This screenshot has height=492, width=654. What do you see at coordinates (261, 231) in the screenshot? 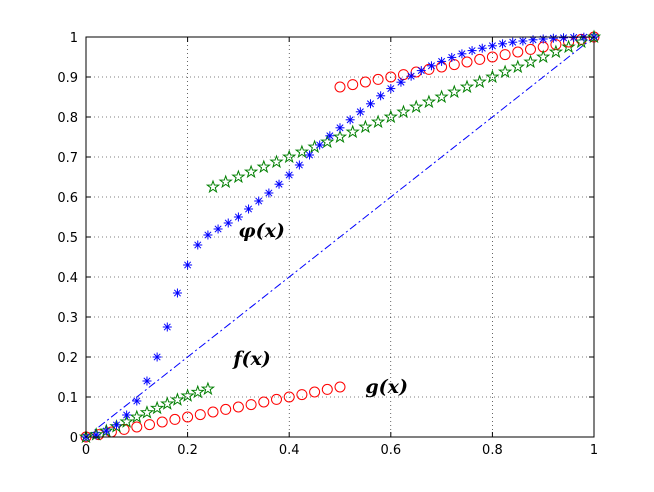
I see `annotation-label: φ(x)` at bounding box center [261, 231].